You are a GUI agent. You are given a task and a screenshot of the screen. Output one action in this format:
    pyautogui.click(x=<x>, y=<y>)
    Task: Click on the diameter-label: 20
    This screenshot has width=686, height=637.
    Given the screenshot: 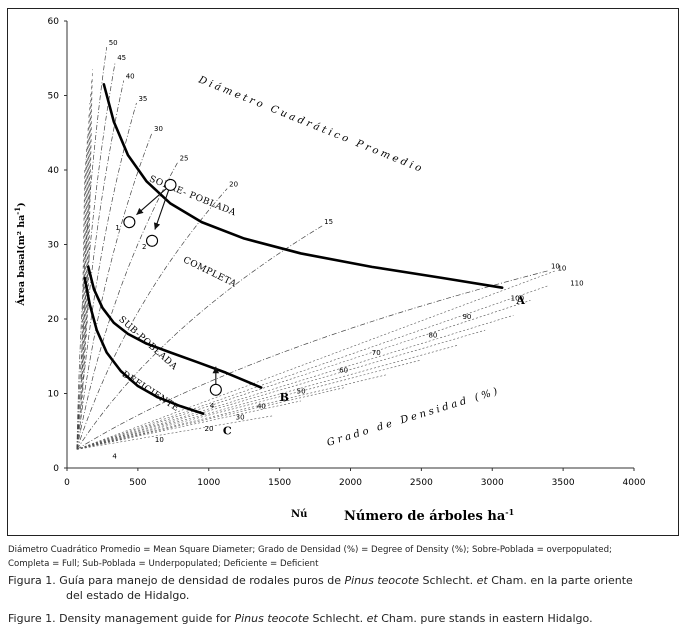 What is the action you would take?
    pyautogui.click(x=233, y=185)
    